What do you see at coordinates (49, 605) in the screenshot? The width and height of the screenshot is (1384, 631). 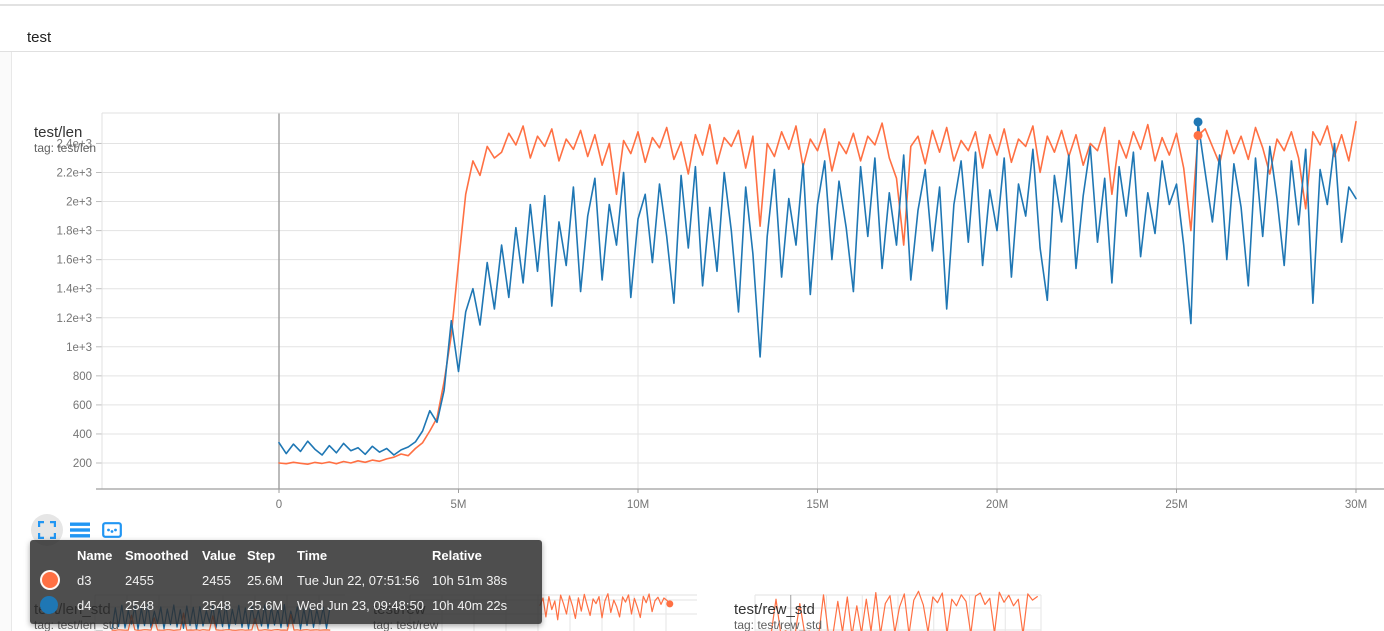 I see `run-color-swatch-d4` at bounding box center [49, 605].